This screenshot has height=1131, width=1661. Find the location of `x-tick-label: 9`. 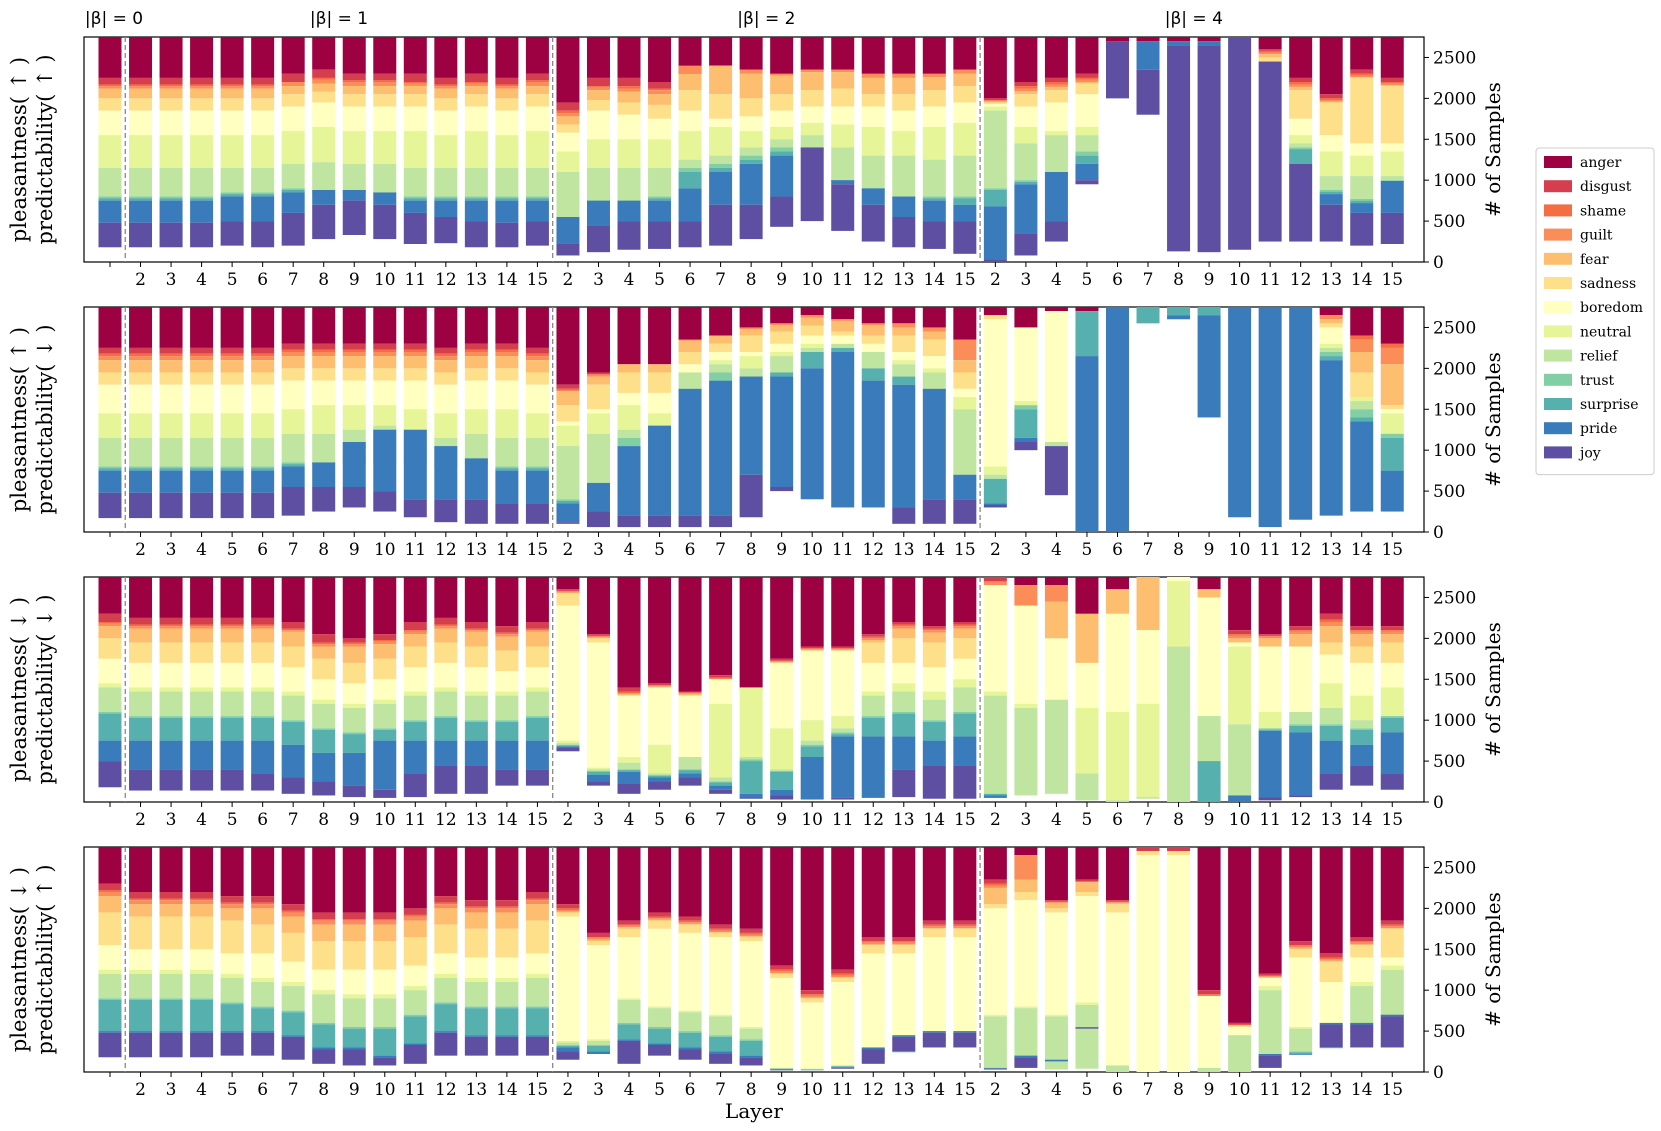

x-tick-label: 9 is located at coordinates (1209, 820).